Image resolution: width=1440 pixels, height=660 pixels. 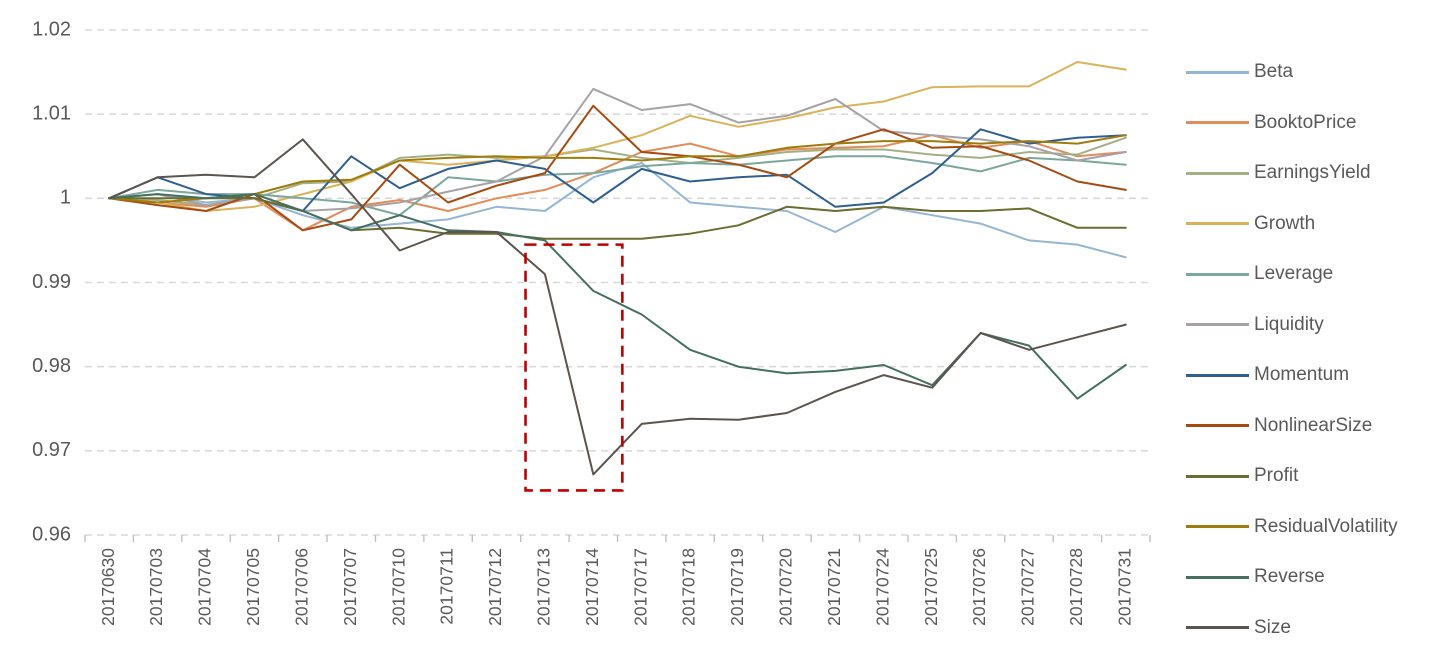 I want to click on highlight-rect, so click(x=574, y=367).